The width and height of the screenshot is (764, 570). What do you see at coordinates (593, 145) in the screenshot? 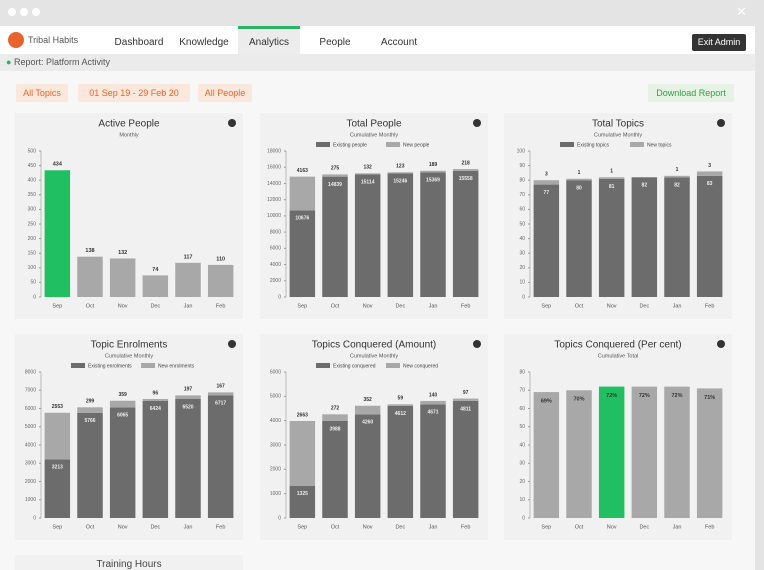
I see `legend-label: Existing topics` at bounding box center [593, 145].